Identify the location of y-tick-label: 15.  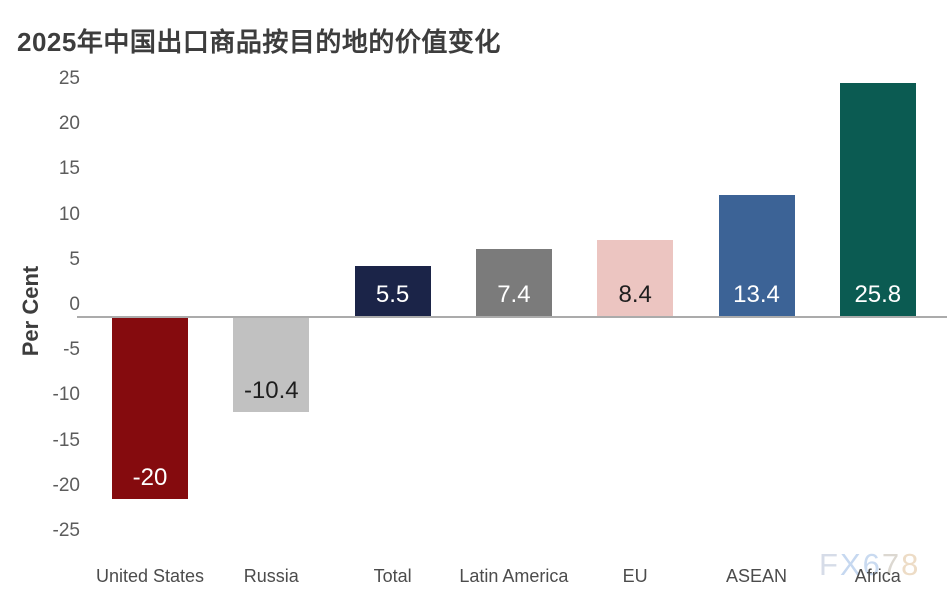
(69, 169).